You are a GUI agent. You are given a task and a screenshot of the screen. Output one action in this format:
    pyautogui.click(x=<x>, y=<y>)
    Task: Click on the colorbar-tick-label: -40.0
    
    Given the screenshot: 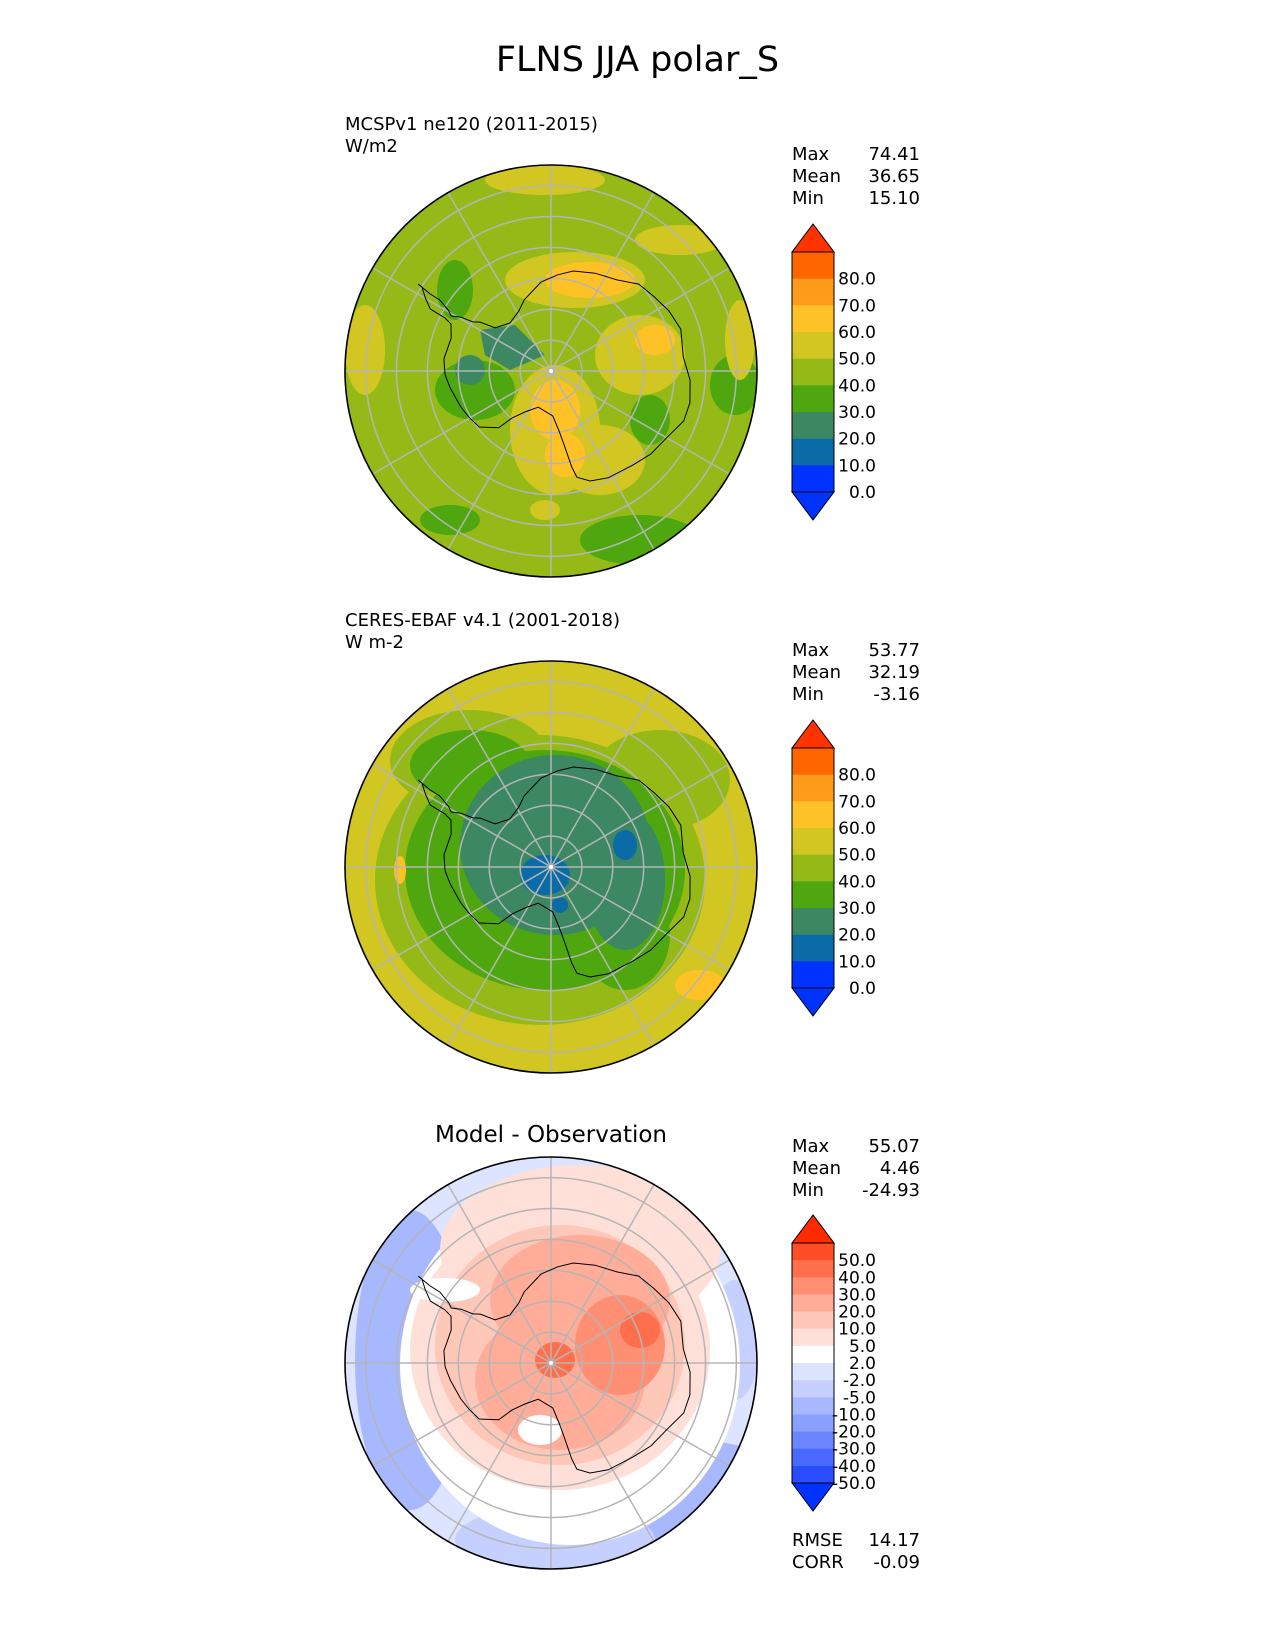 What is the action you would take?
    pyautogui.click(x=854, y=1467)
    